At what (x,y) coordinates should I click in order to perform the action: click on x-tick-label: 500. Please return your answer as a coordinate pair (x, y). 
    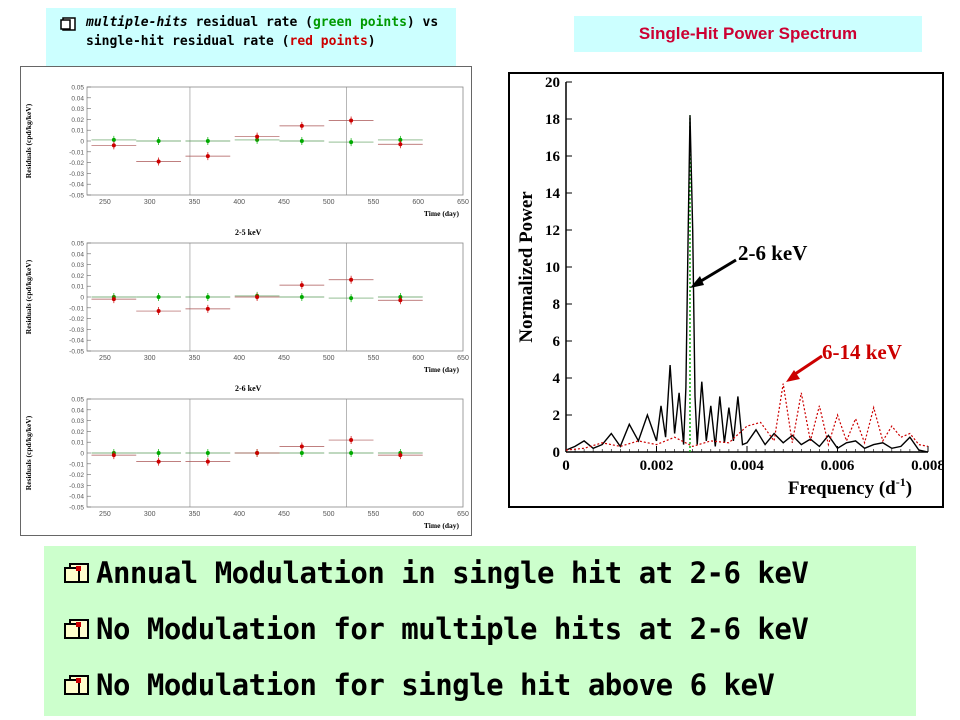
    Looking at the image, I should click on (329, 514).